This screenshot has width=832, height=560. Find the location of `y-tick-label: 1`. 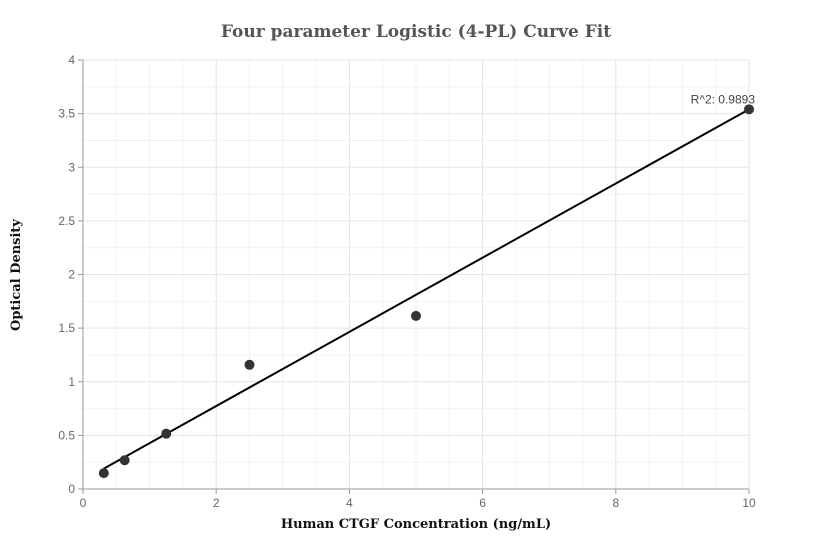

y-tick-label: 1 is located at coordinates (71, 382).